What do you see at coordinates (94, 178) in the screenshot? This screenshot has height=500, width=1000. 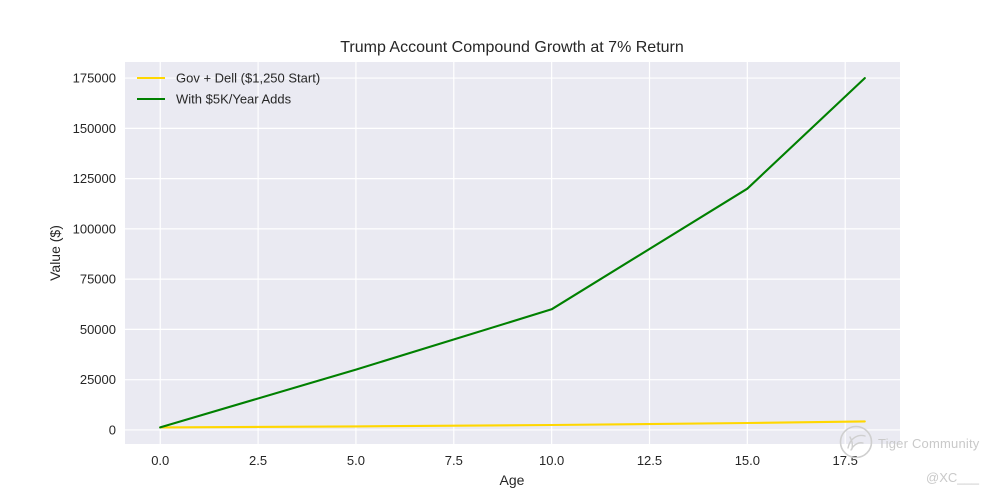 I see `y-tick-label: 125000` at bounding box center [94, 178].